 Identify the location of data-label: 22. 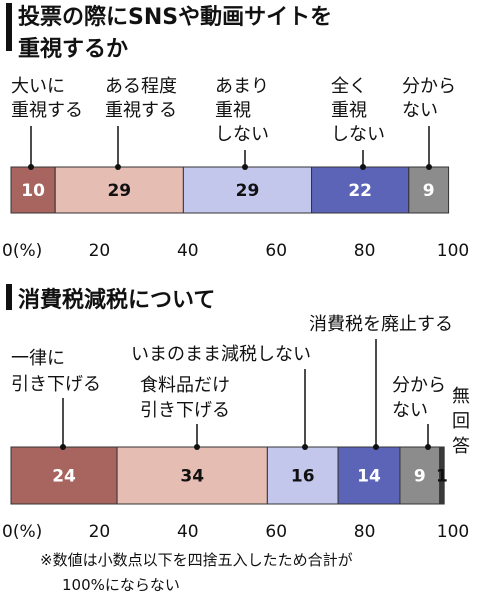
(360, 191).